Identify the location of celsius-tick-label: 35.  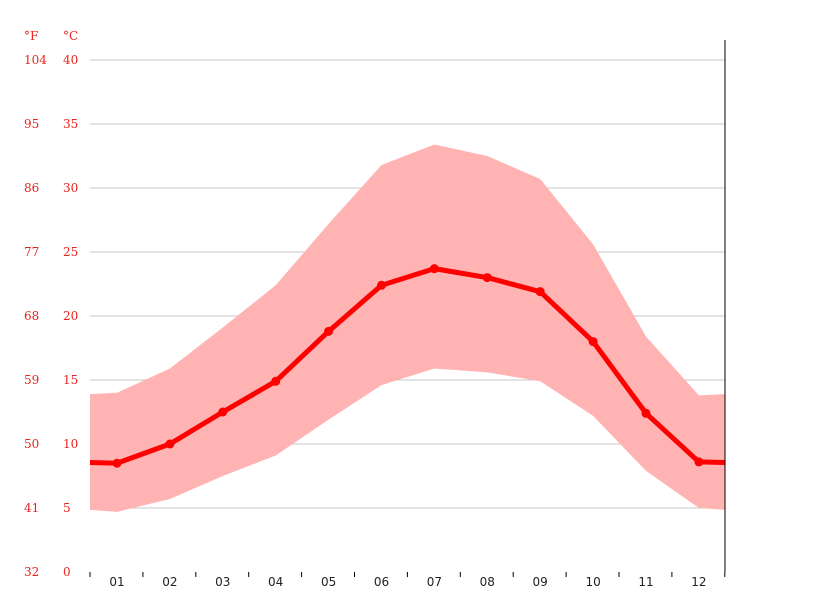
(70, 124).